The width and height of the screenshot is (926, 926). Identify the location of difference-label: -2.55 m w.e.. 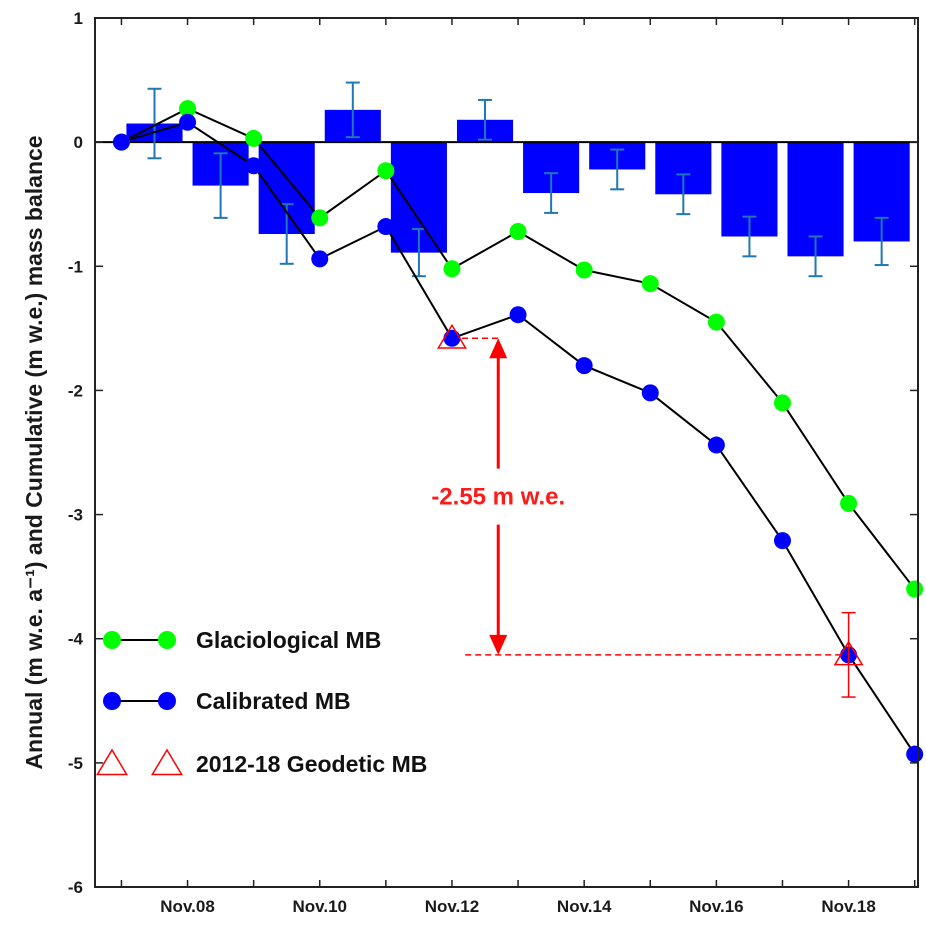
(498, 497).